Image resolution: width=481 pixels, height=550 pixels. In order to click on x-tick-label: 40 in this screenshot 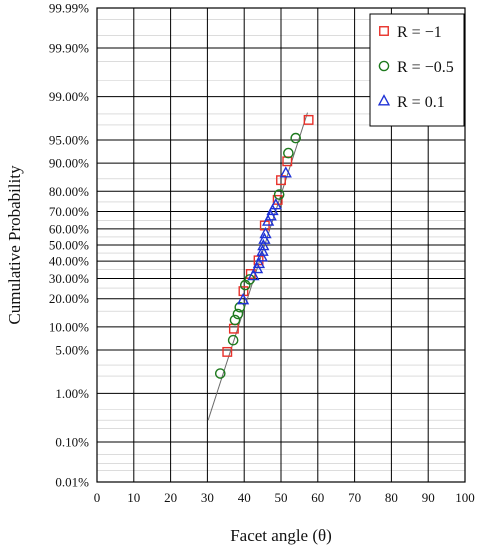, I will do `click(244, 497)`.